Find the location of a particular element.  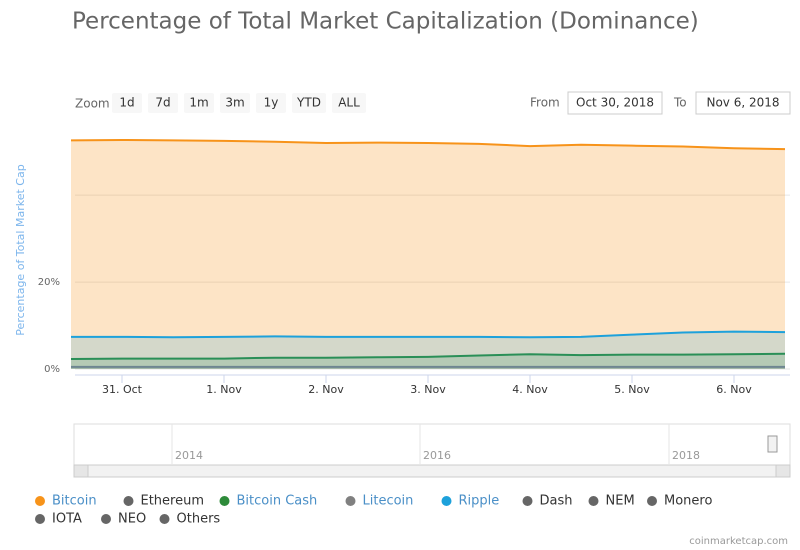

from-date: Oct 30, 2018 is located at coordinates (615, 103).